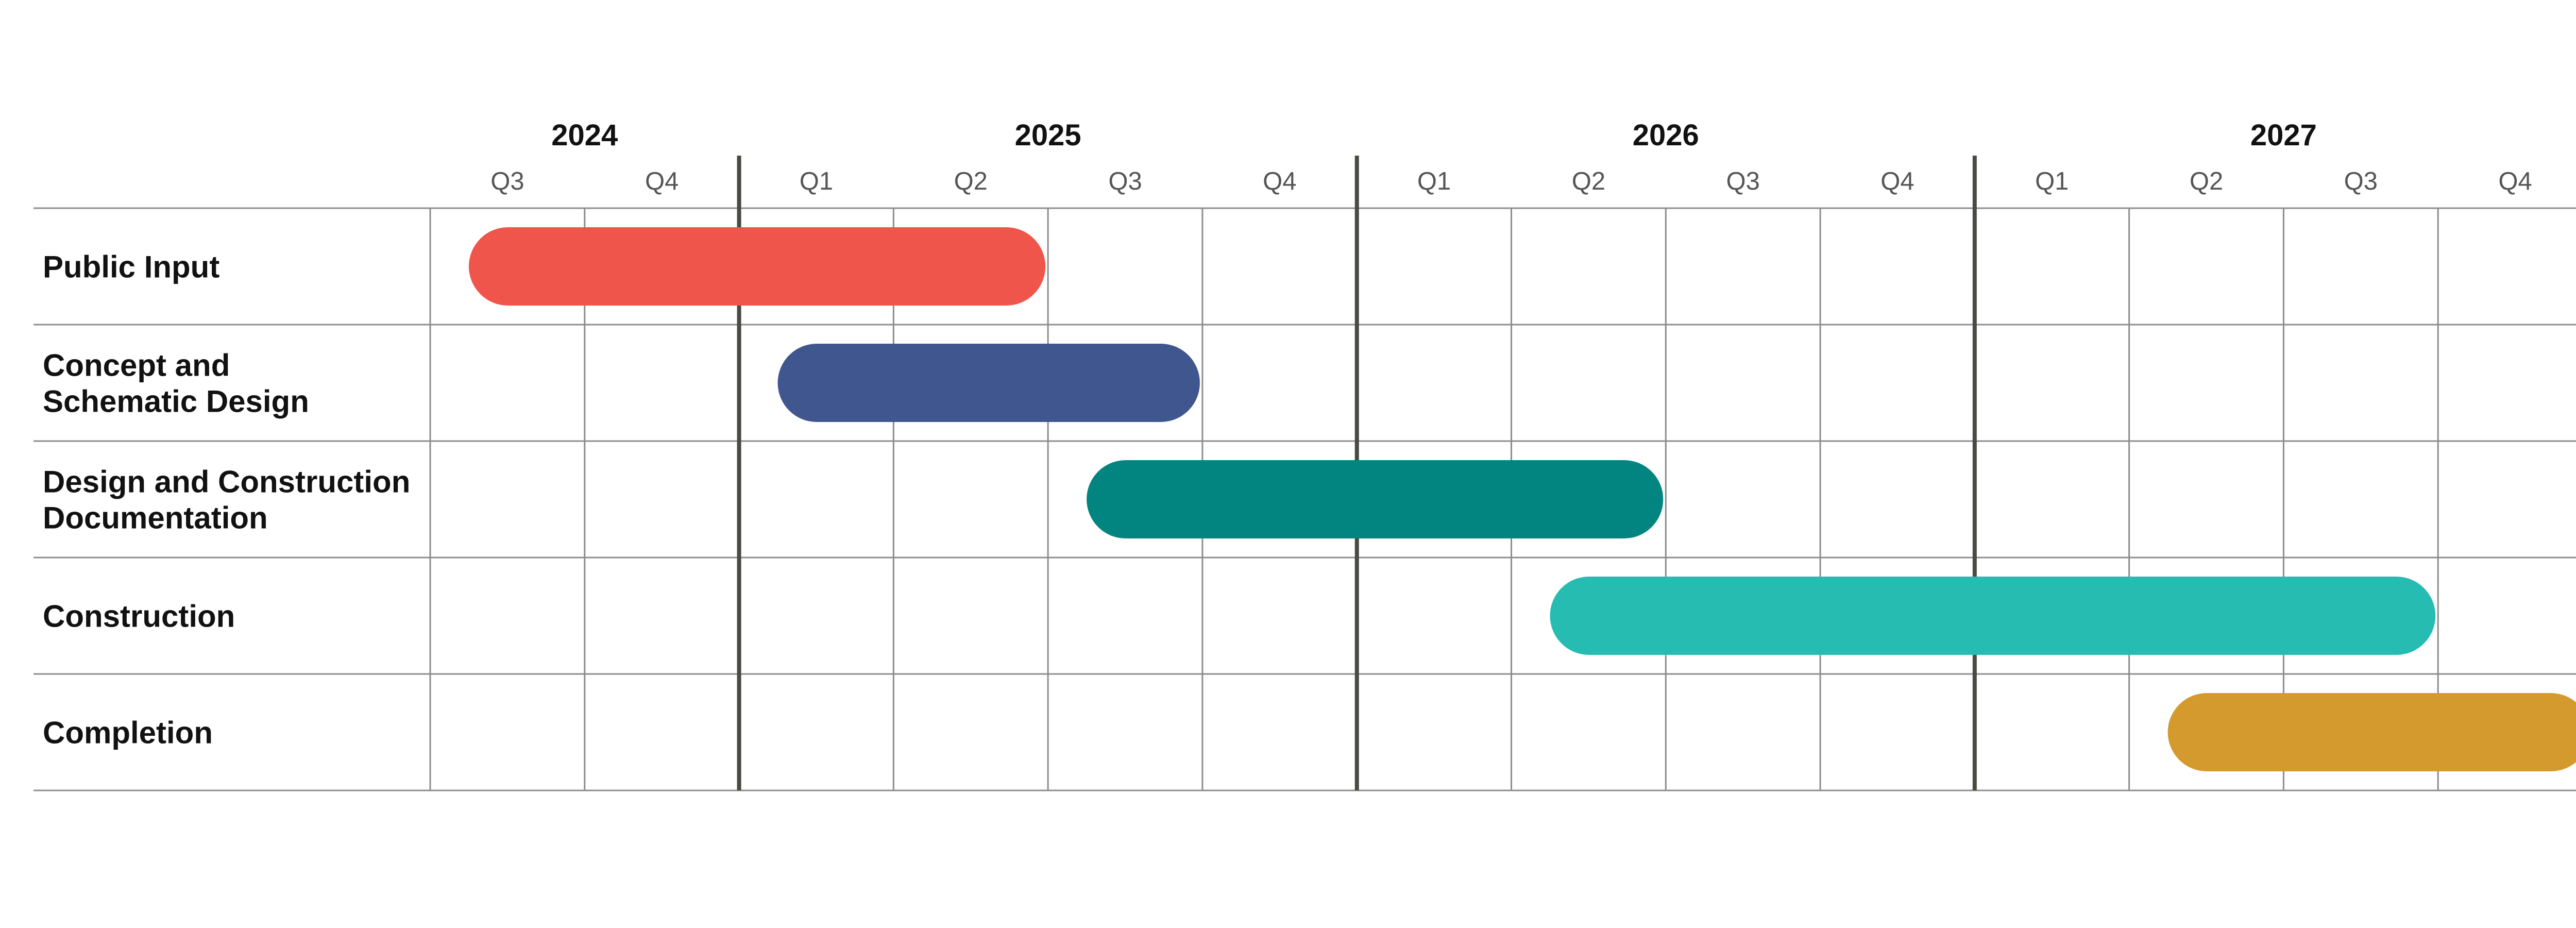 The height and width of the screenshot is (928, 2576). What do you see at coordinates (128, 733) in the screenshot?
I see `task-label: Completion` at bounding box center [128, 733].